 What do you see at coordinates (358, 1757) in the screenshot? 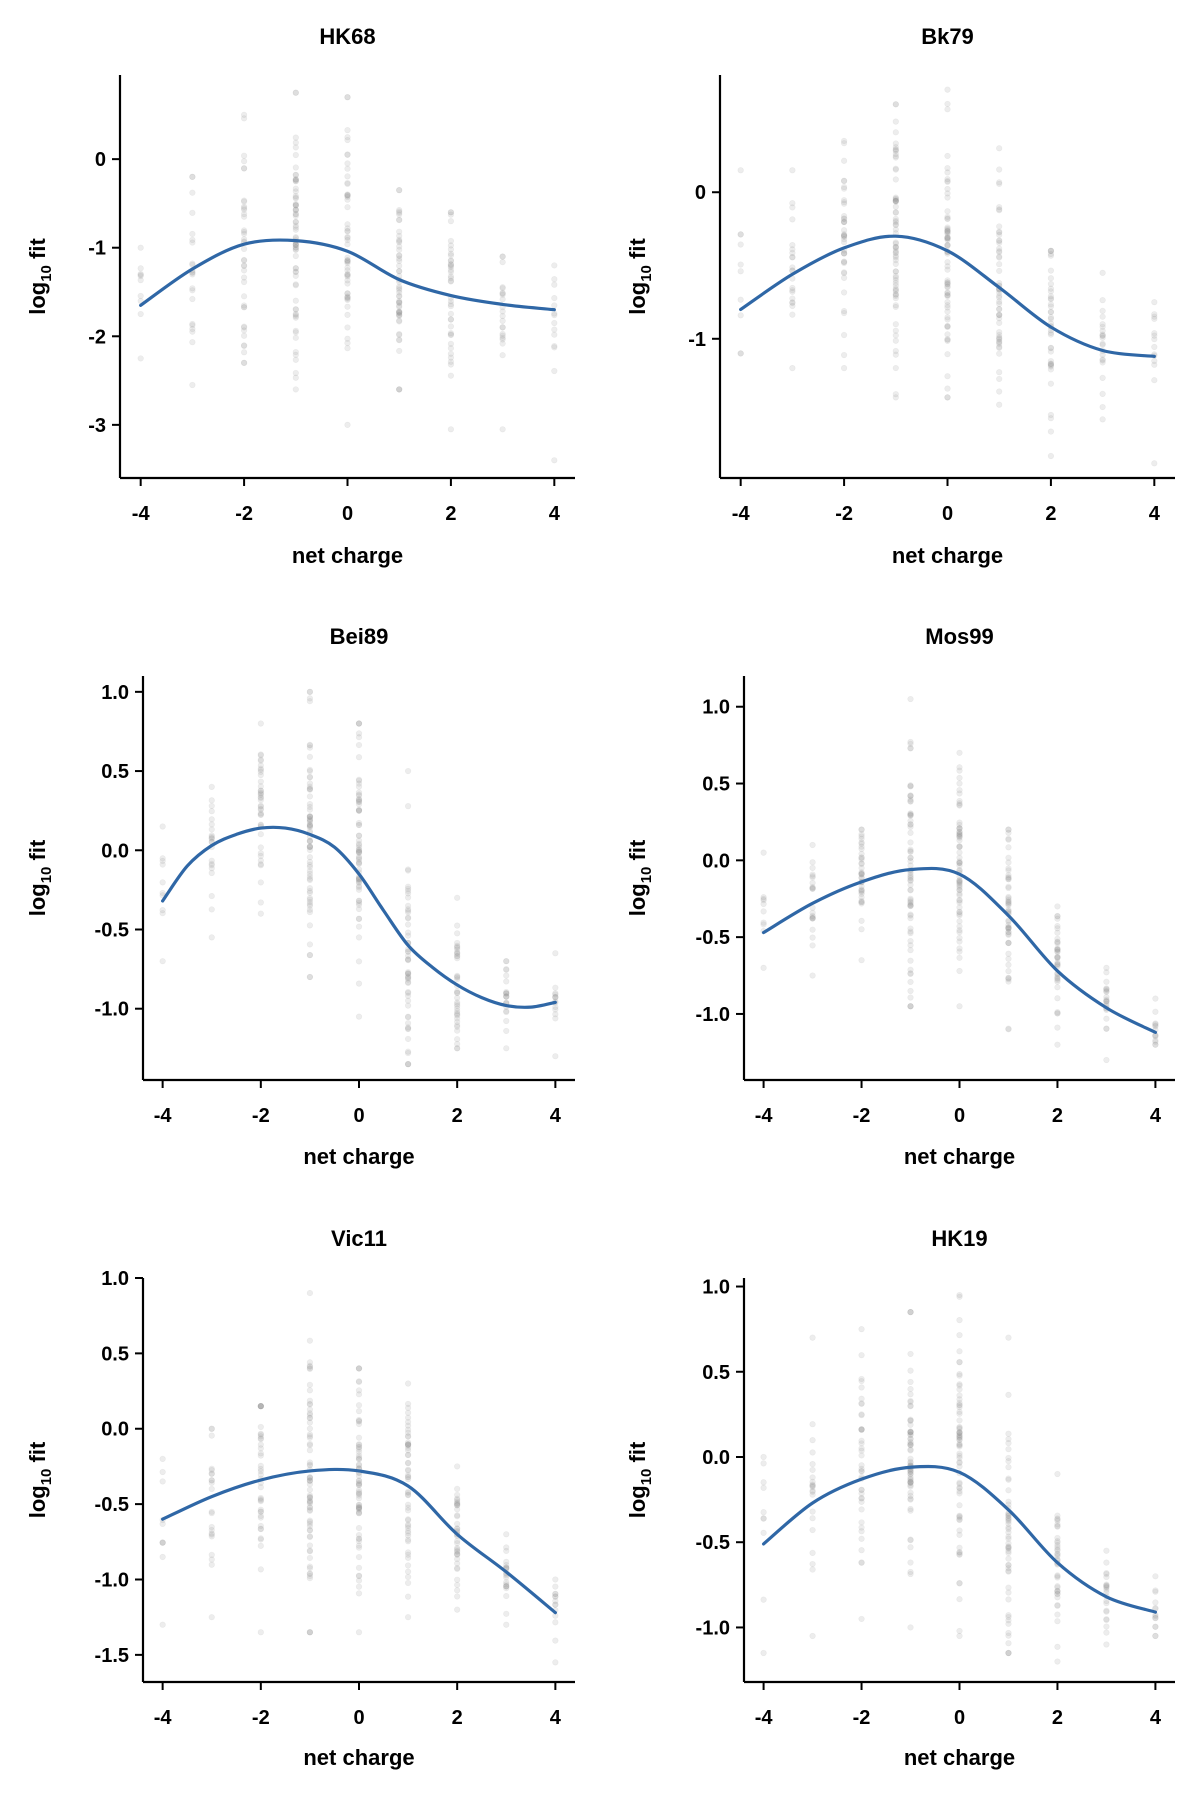
I see `x-axis-label: net charge` at bounding box center [358, 1757].